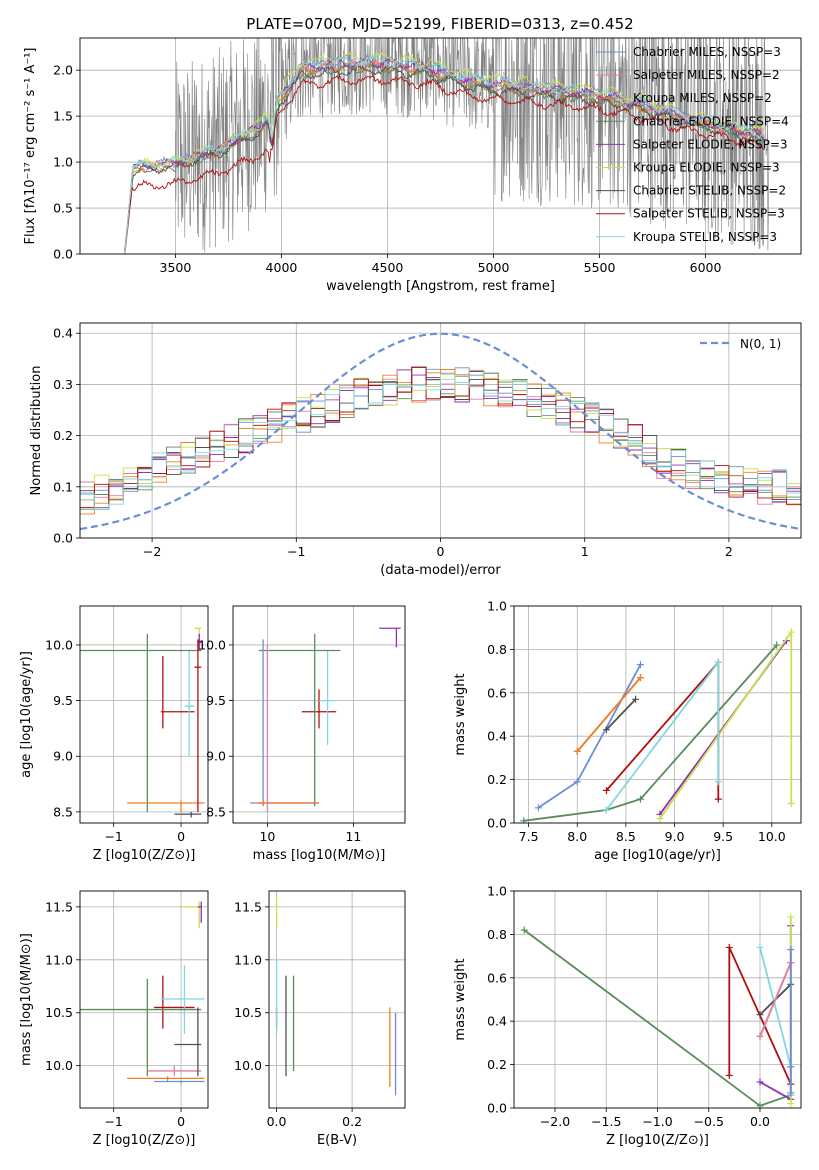  Describe the element at coordinates (267, 836) in the screenshot. I see `x-tick-label: 10` at that location.